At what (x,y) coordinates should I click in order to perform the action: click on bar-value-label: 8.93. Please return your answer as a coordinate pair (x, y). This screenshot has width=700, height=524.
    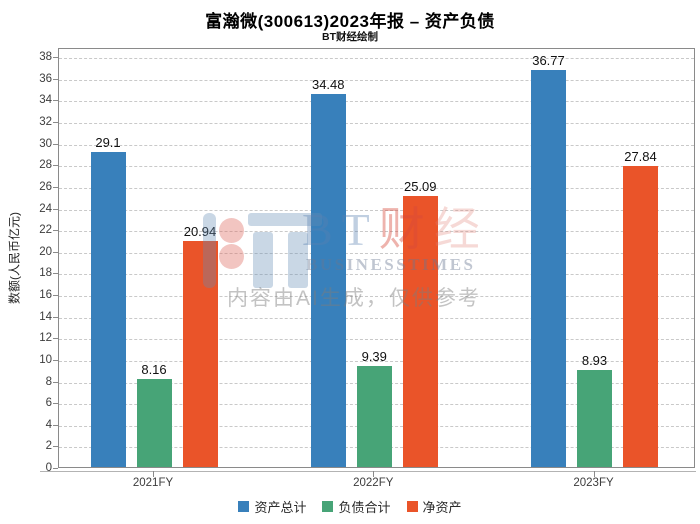
    Looking at the image, I should click on (594, 361).